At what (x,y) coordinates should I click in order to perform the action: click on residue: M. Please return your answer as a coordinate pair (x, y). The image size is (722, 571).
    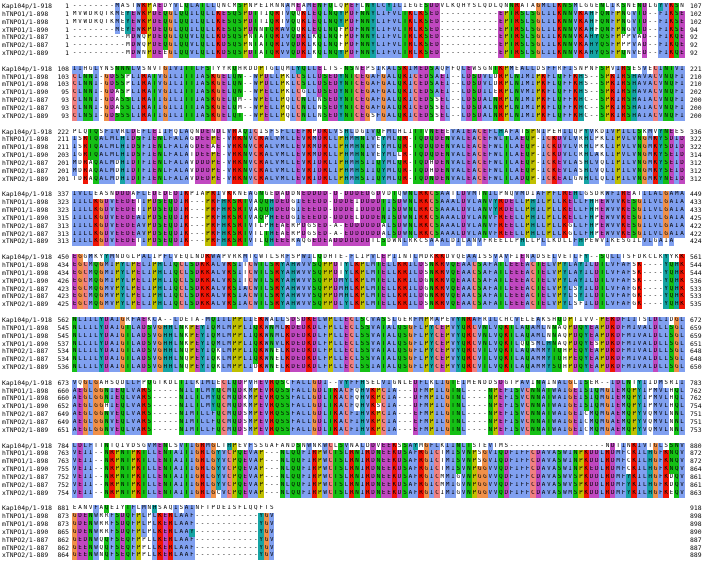
    Looking at the image, I should click on (538, 336).